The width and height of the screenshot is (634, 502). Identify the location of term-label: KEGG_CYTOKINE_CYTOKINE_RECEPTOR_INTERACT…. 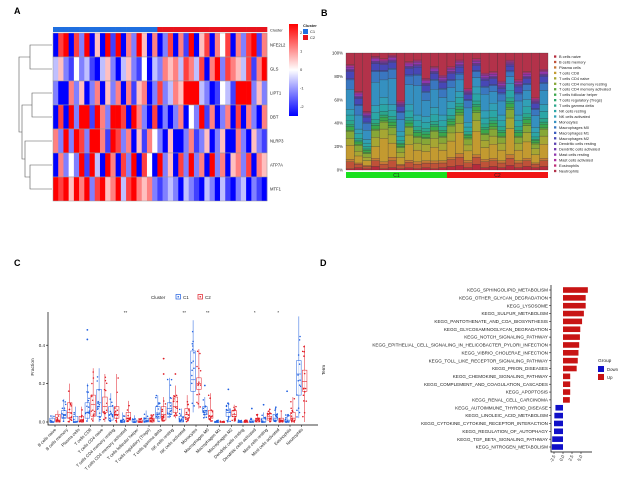
(484, 423).